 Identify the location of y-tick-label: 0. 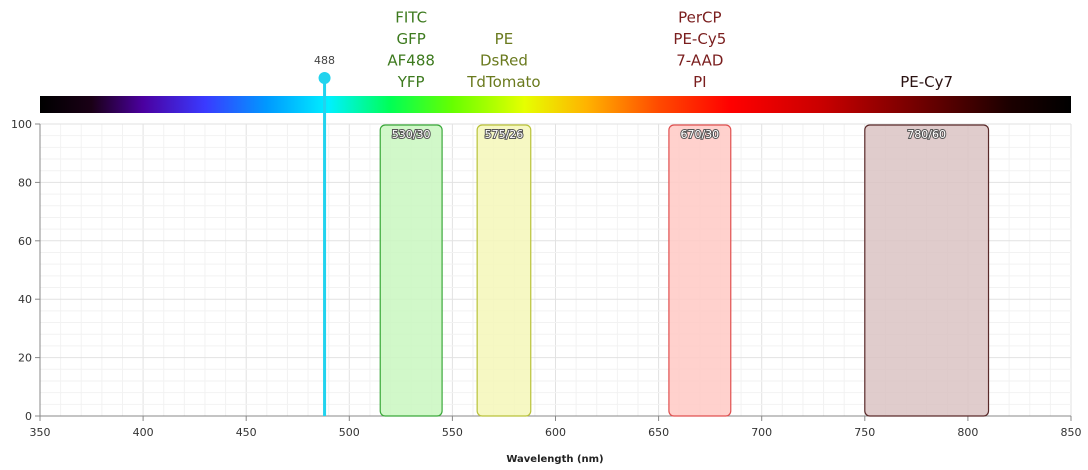
(28, 416).